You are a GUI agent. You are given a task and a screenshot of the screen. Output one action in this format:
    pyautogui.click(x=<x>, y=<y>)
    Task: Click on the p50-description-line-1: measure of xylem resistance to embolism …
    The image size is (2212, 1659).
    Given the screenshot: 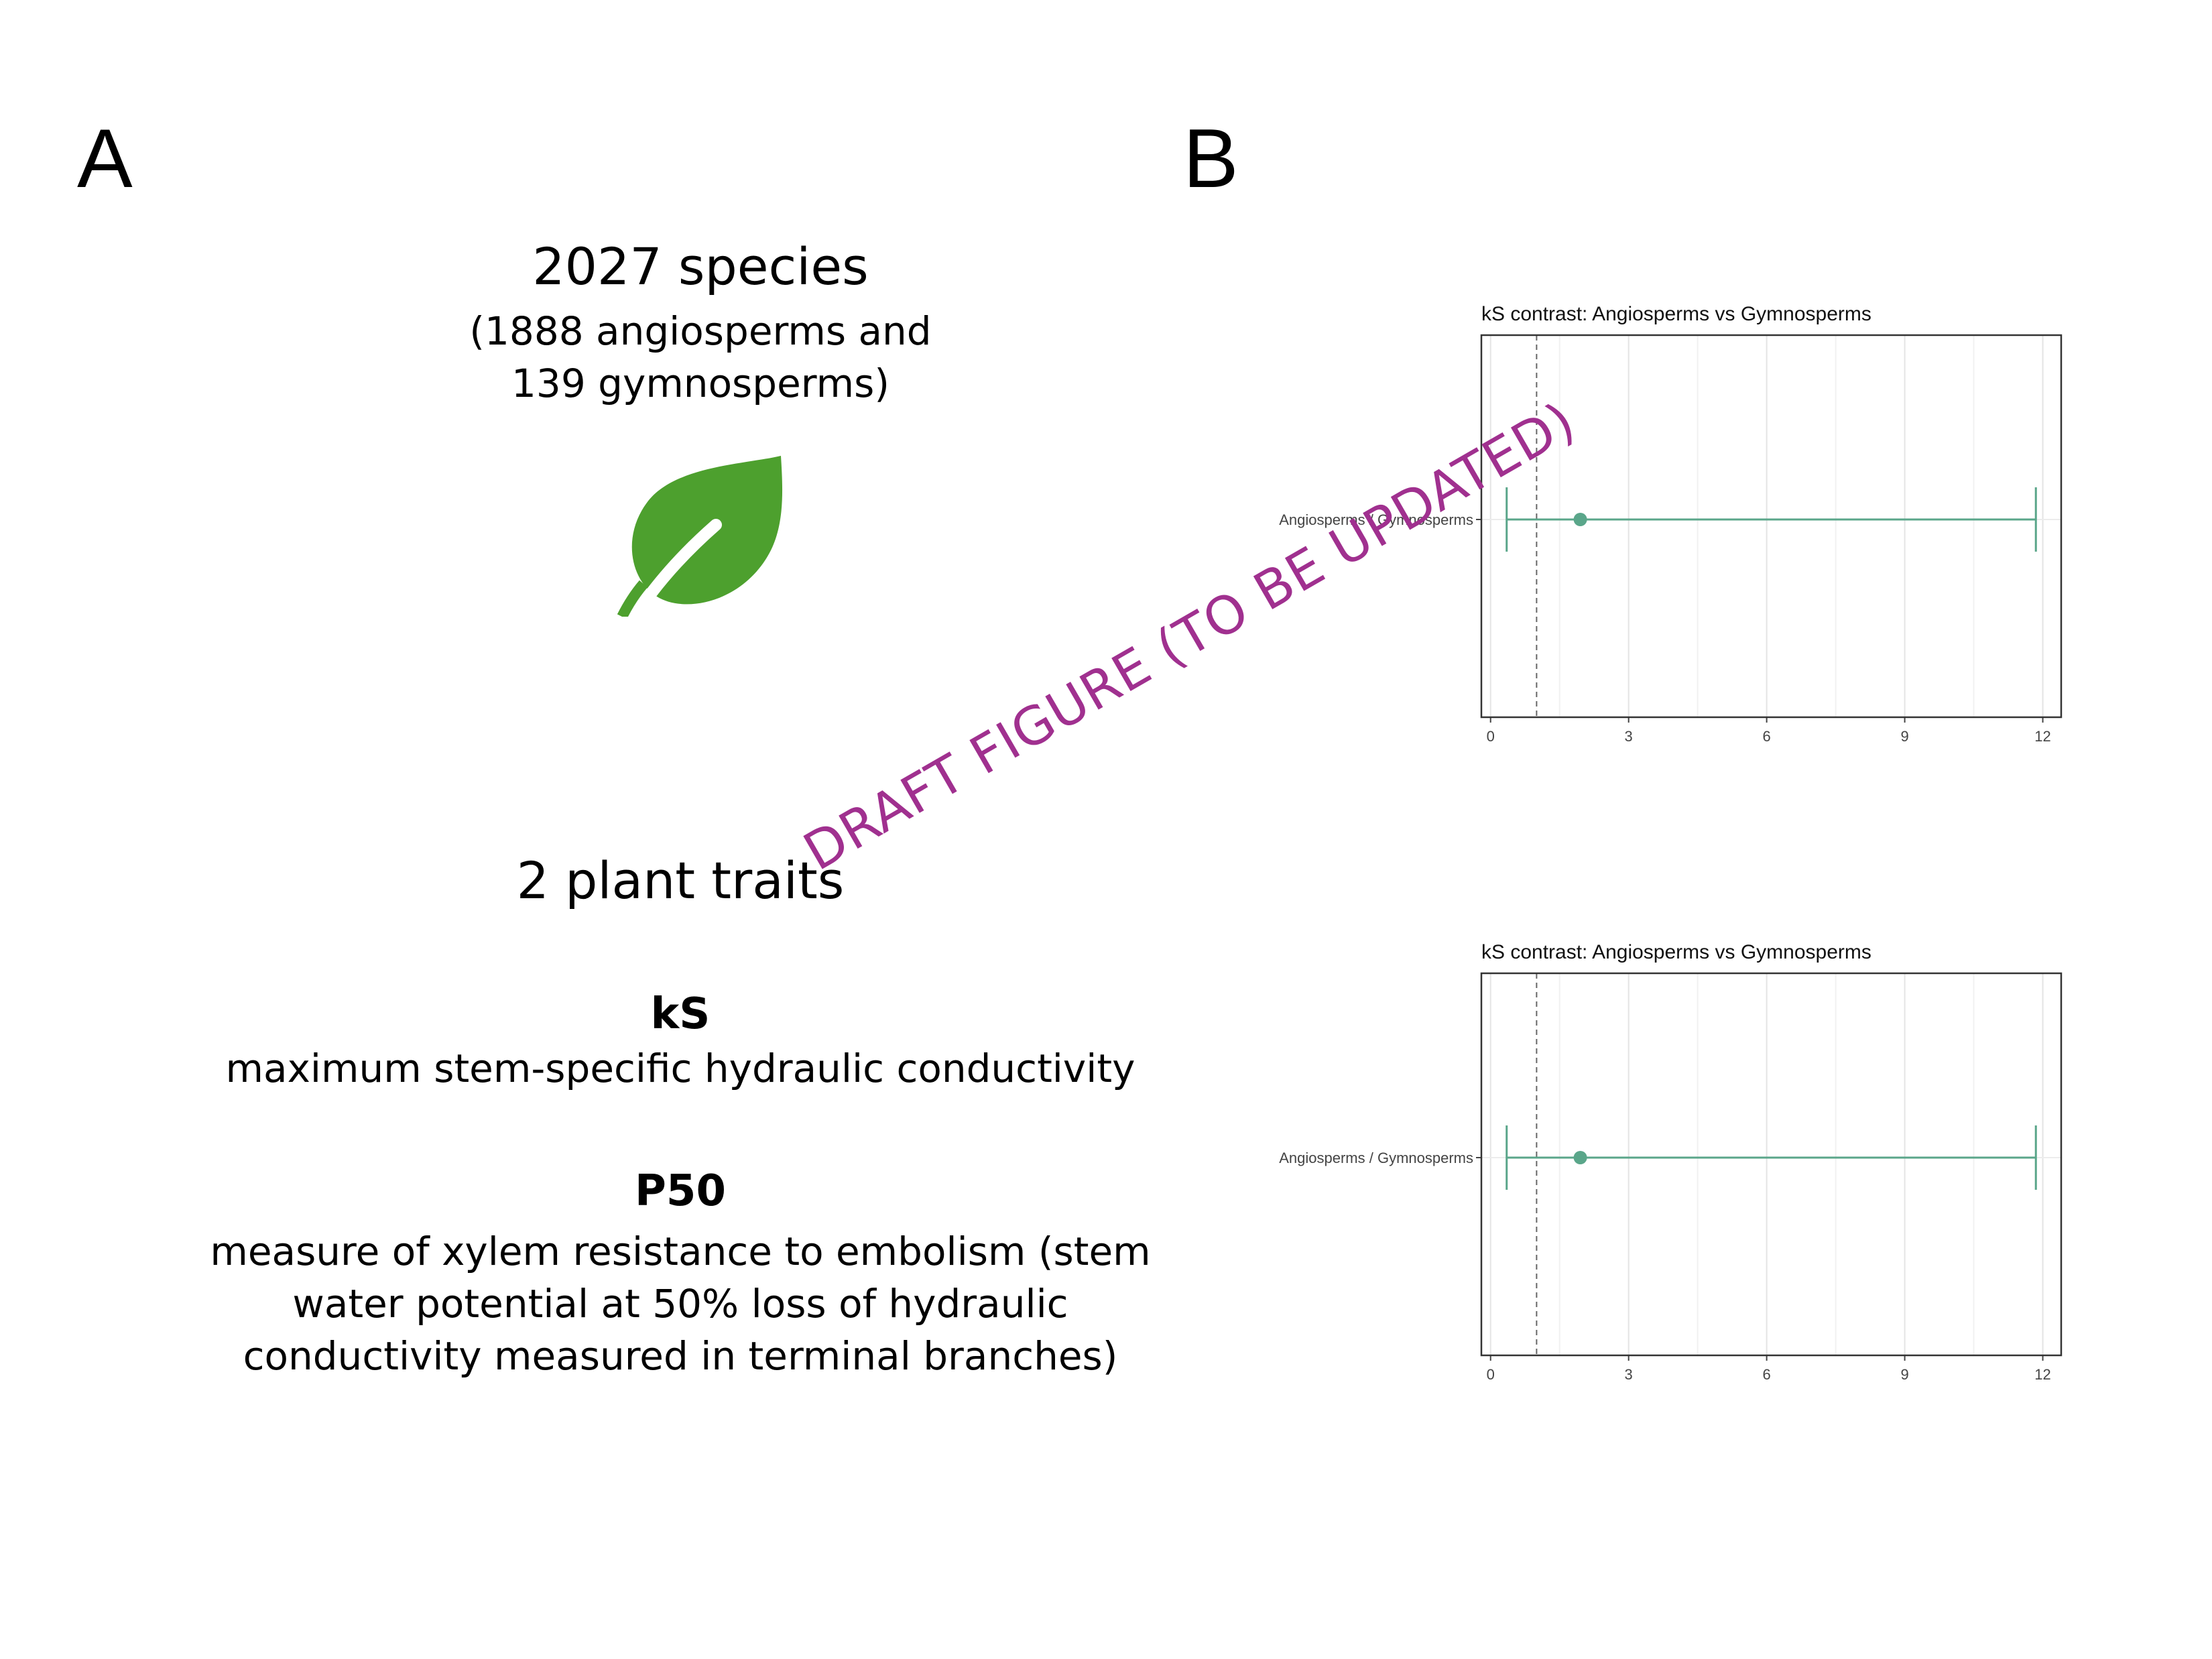 What is the action you would take?
    pyautogui.click(x=680, y=1251)
    